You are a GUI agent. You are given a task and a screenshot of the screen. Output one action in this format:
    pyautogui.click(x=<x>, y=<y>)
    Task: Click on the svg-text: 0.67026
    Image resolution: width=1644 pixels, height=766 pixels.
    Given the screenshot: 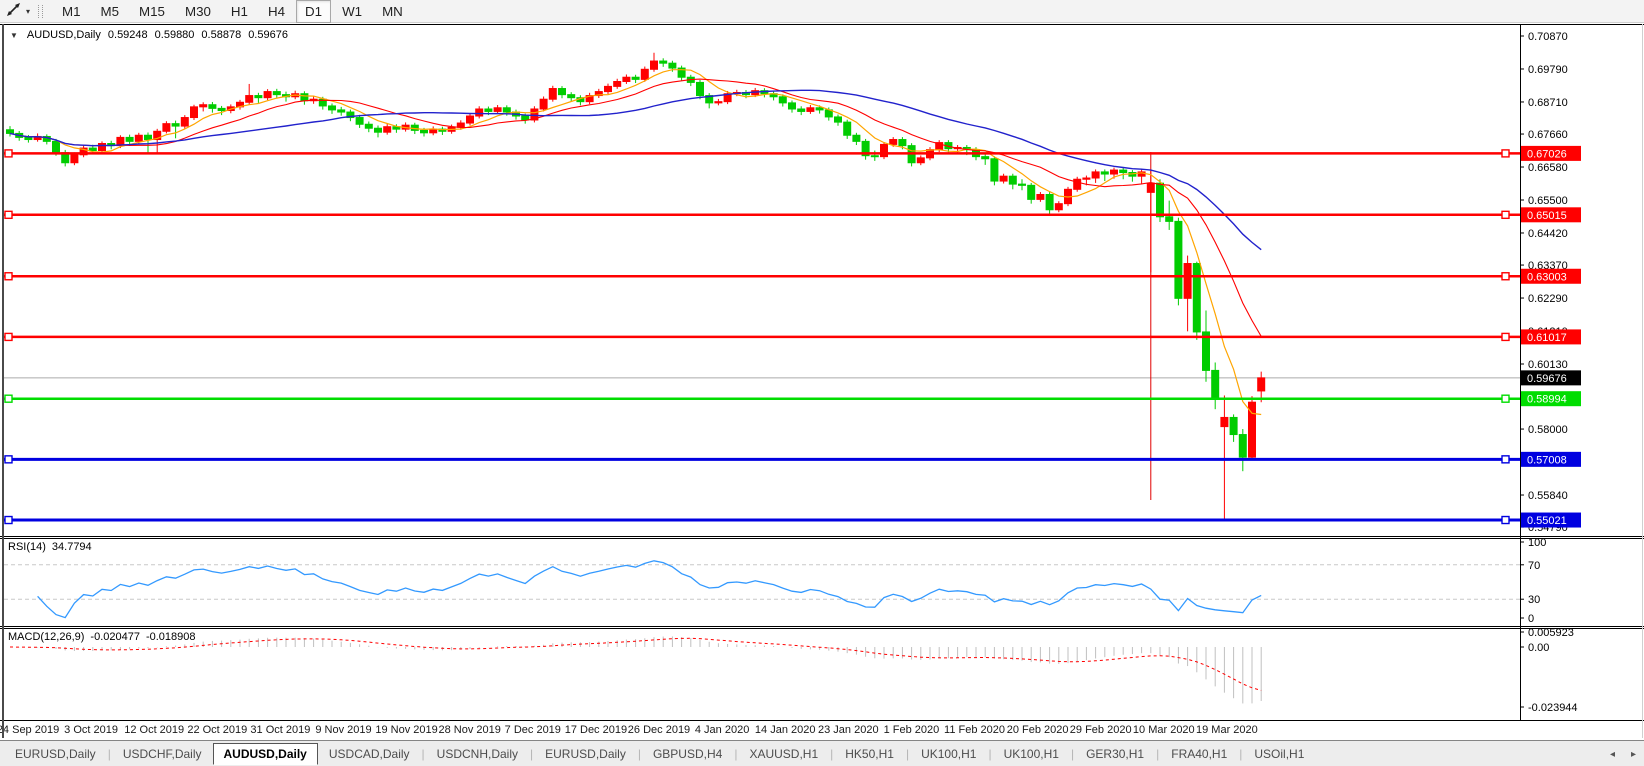 What is the action you would take?
    pyautogui.click(x=1547, y=154)
    